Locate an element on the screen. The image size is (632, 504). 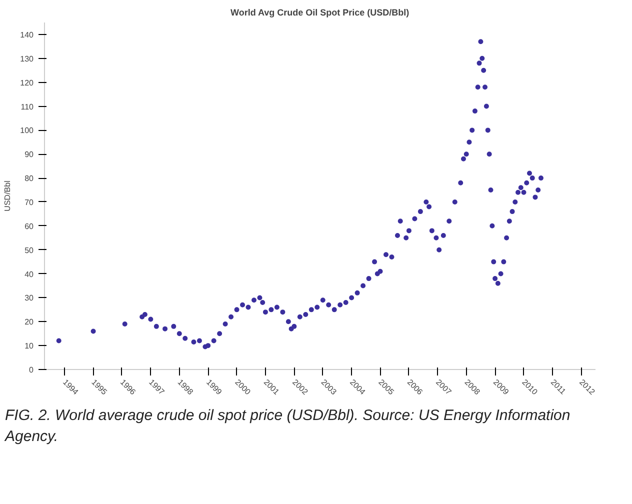
y-tick-label: 130 is located at coordinates (27, 59).